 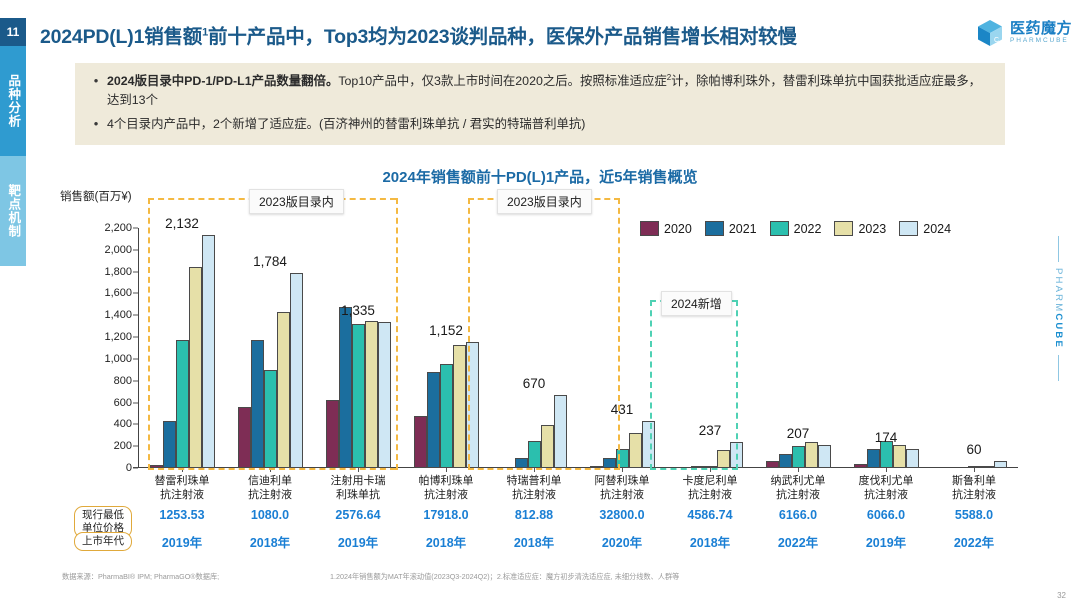 What do you see at coordinates (182, 481) in the screenshot?
I see `x-axis-category-line: 替雷利珠单` at bounding box center [182, 481].